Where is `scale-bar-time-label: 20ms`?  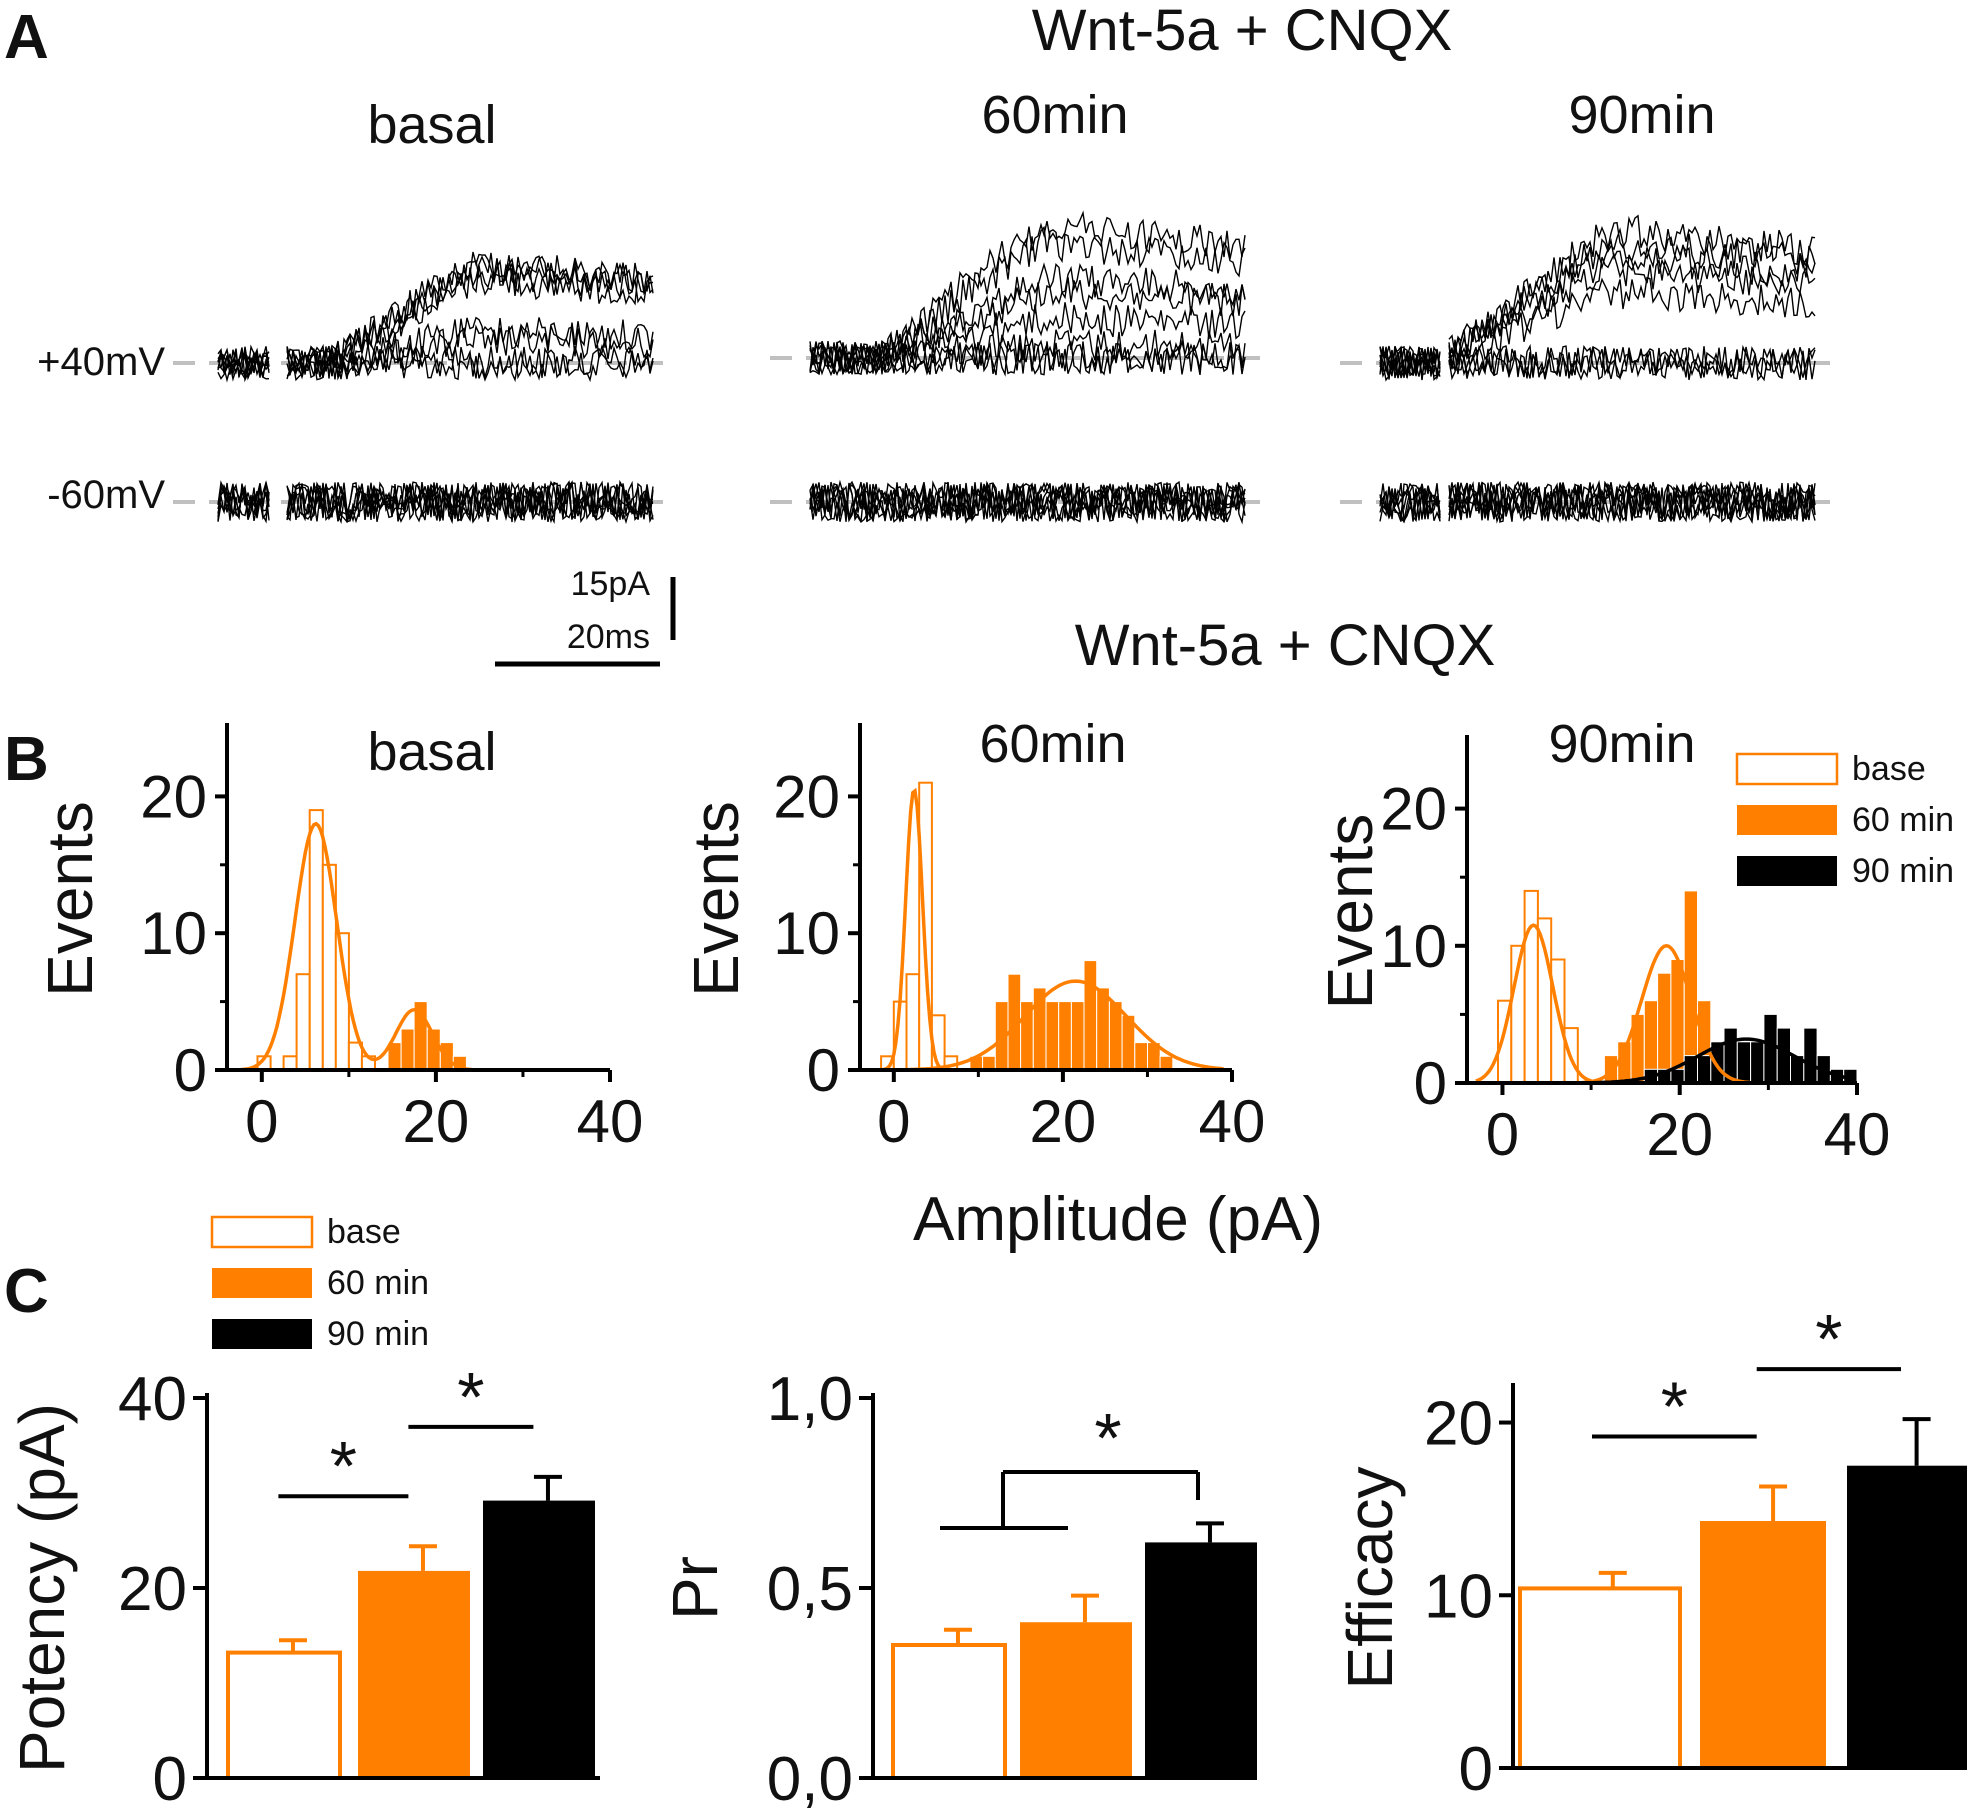 scale-bar-time-label: 20ms is located at coordinates (608, 637).